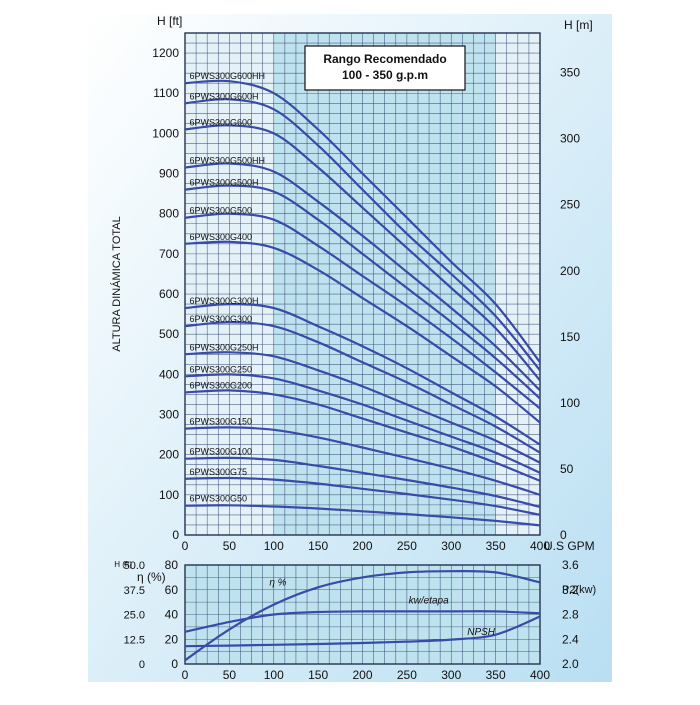 This screenshot has width=700, height=705. What do you see at coordinates (230, 675) in the screenshot?
I see `sub-x-tick-label: 50` at bounding box center [230, 675].